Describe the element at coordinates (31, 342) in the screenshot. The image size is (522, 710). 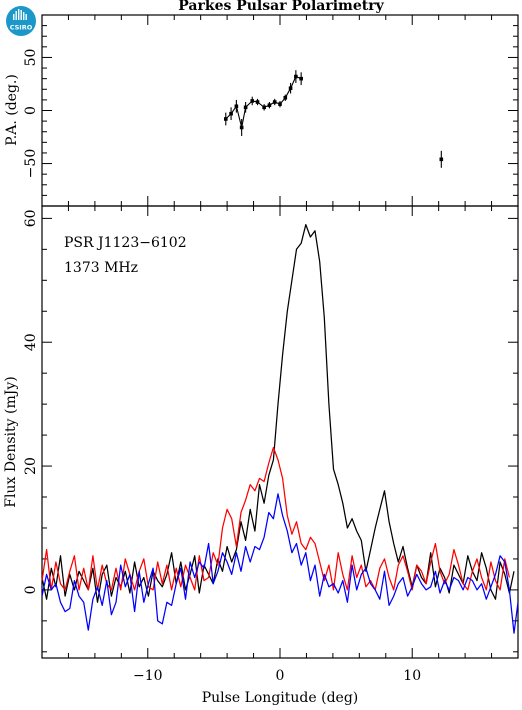
I see `flux-y-tick-label: 40` at that location.